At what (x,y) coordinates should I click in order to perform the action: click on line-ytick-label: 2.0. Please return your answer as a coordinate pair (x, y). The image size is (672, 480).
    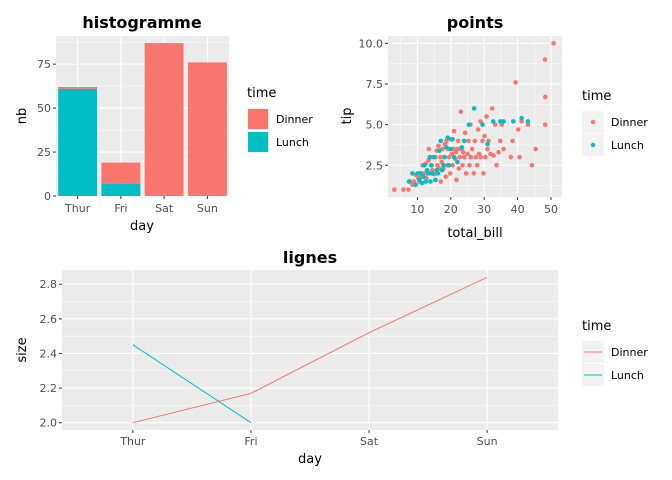
    Looking at the image, I should click on (49, 423).